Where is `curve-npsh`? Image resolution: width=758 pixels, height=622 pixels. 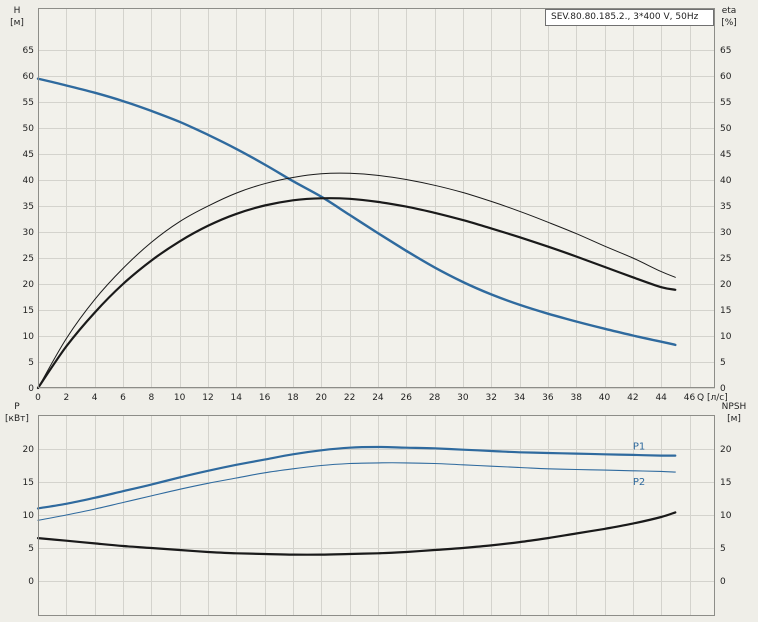
curve-npsh is located at coordinates (356, 533).